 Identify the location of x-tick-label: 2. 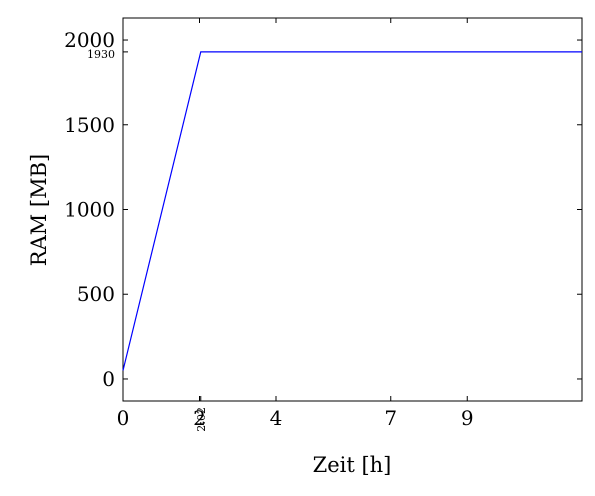
(199, 418).